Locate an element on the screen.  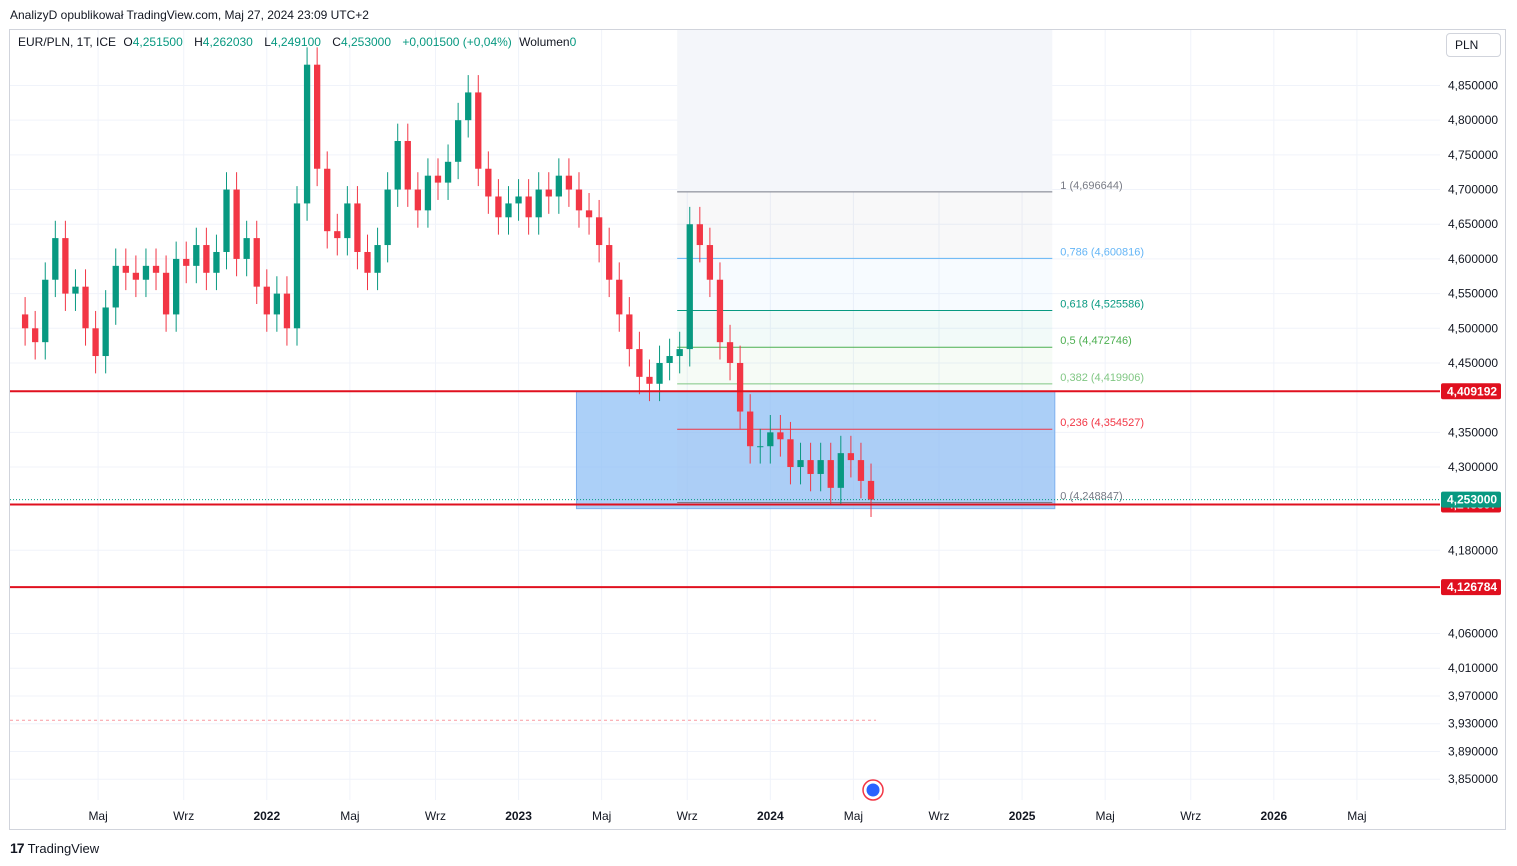
y-tick-label: 3,890000 is located at coordinates (1473, 751).